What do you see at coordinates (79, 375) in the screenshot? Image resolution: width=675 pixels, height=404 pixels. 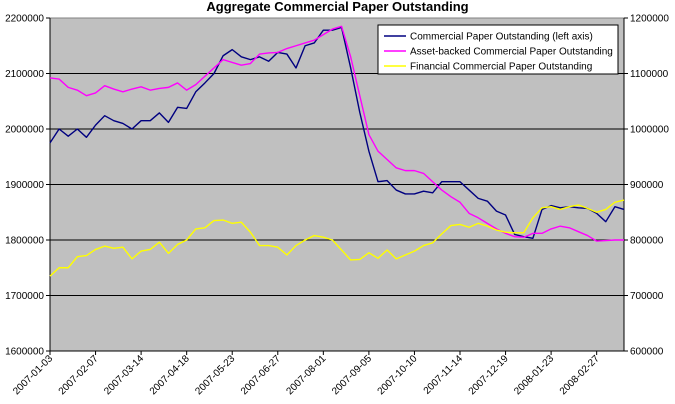 I see `x-tick-label: 2007-02-07` at bounding box center [79, 375].